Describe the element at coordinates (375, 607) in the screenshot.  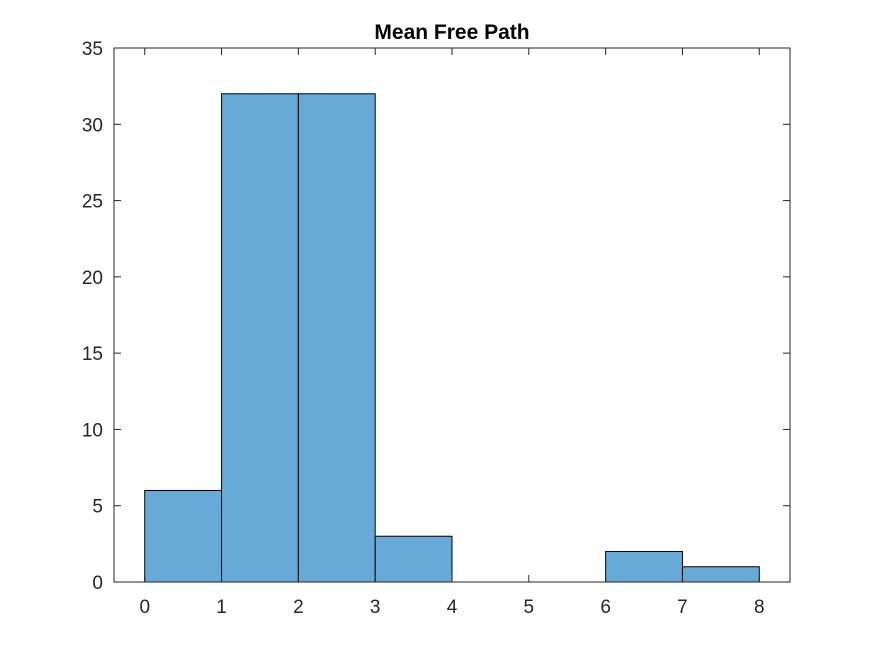
I see `x-tick-label: 3` at that location.